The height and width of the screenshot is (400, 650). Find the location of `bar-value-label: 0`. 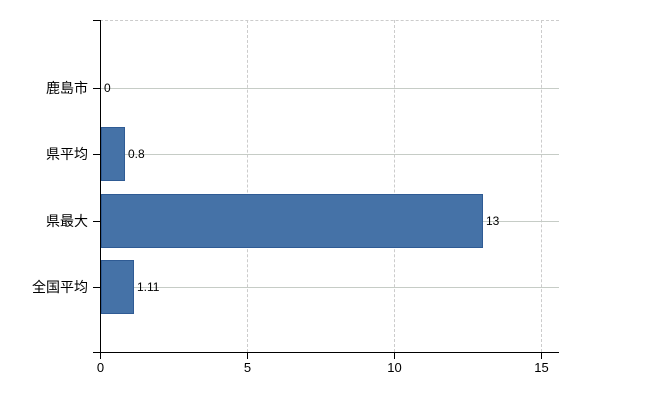

bar-value-label: 0 is located at coordinates (107, 87).